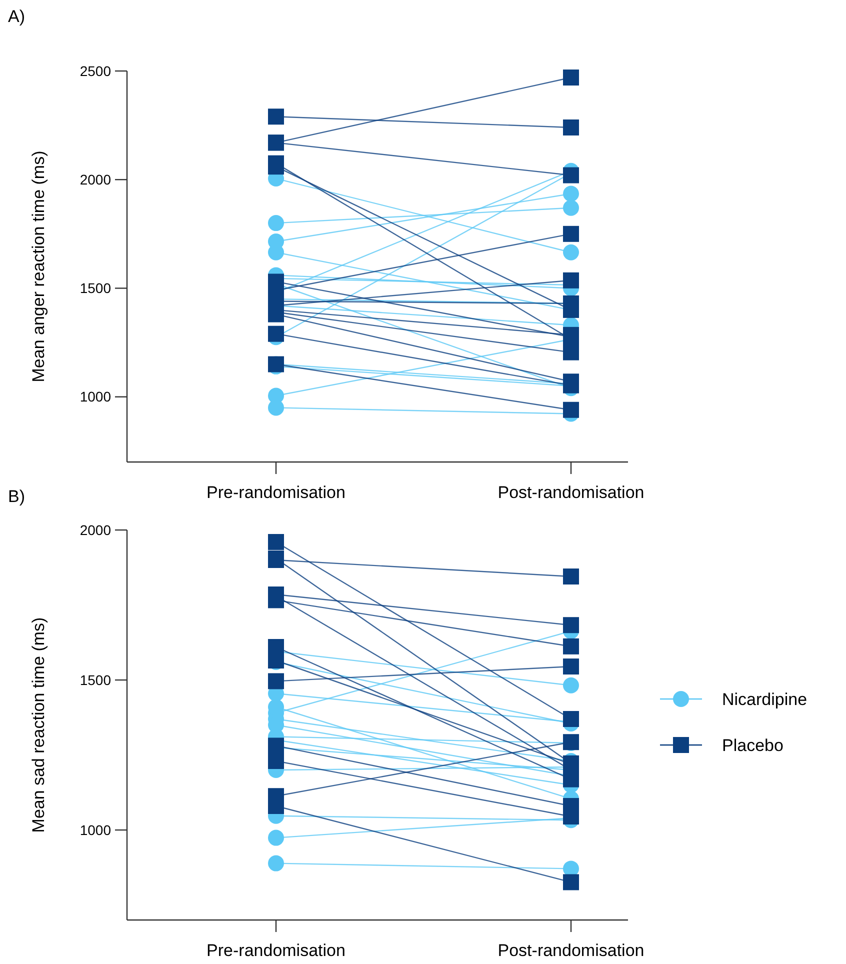  I want to click on legend-label: Placebo, so click(753, 745).